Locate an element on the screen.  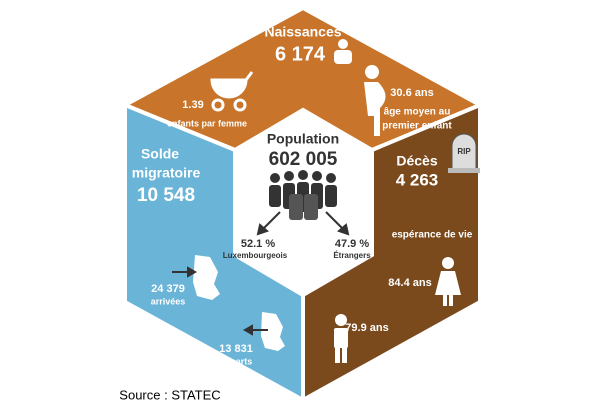
mother-age-label: âge moyen au is located at coordinates (417, 112).